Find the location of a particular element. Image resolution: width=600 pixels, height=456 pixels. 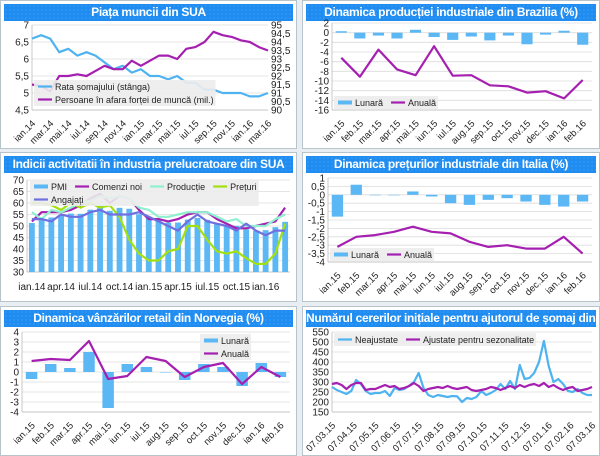

y-tick-label: 7 is located at coordinates (26, 26).